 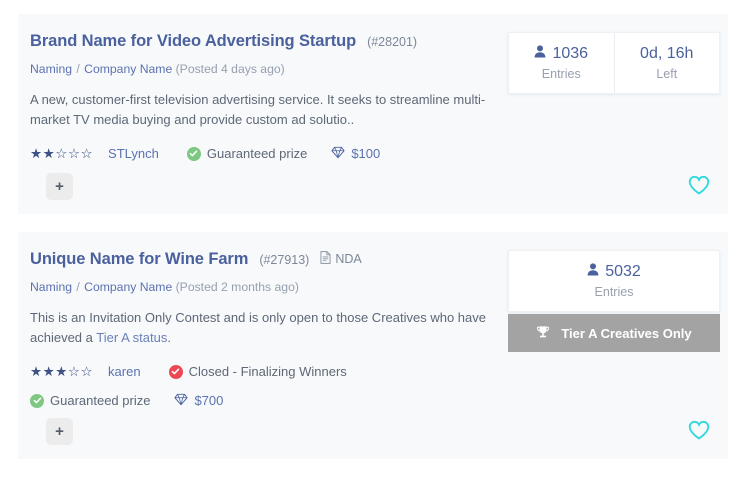 I want to click on holder-username: karen, so click(x=124, y=371).